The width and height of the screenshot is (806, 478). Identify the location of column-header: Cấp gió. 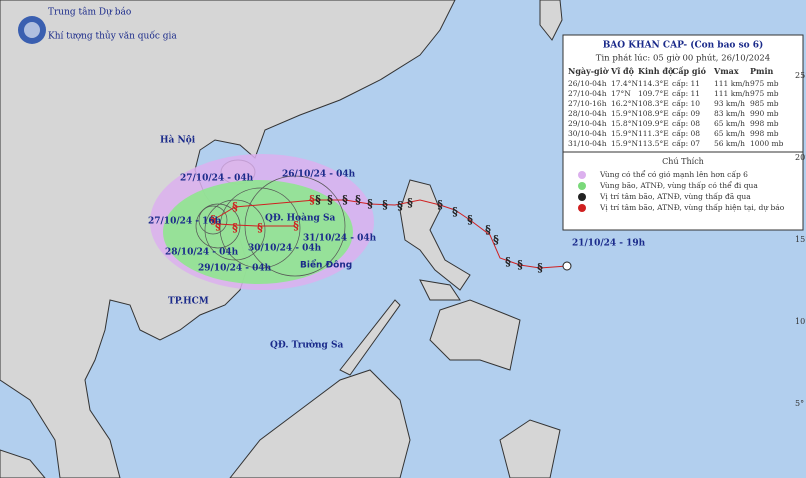
(689, 71).